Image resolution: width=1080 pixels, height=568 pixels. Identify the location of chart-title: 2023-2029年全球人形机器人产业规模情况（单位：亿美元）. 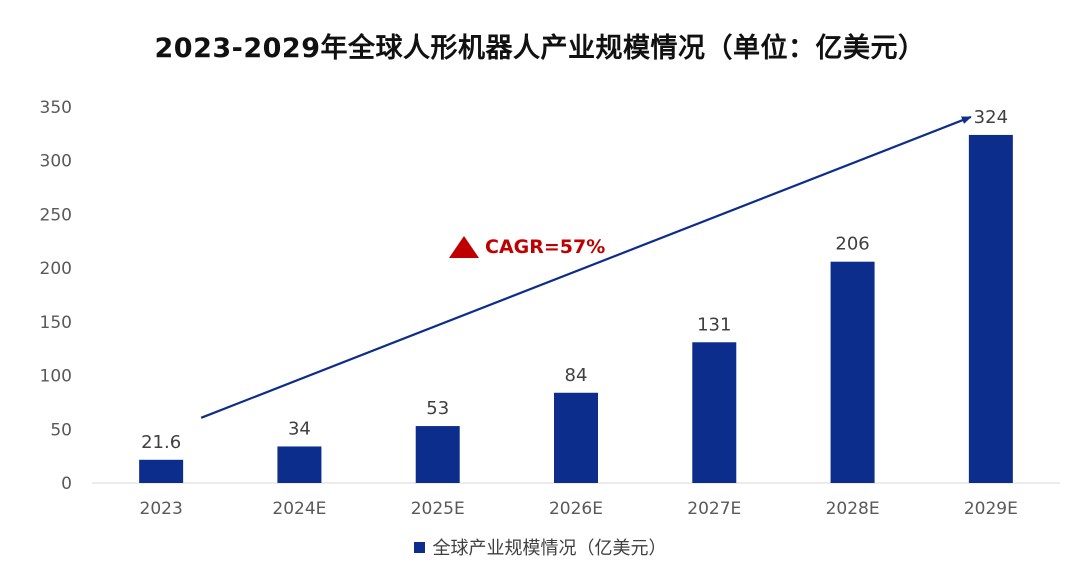
(540, 48).